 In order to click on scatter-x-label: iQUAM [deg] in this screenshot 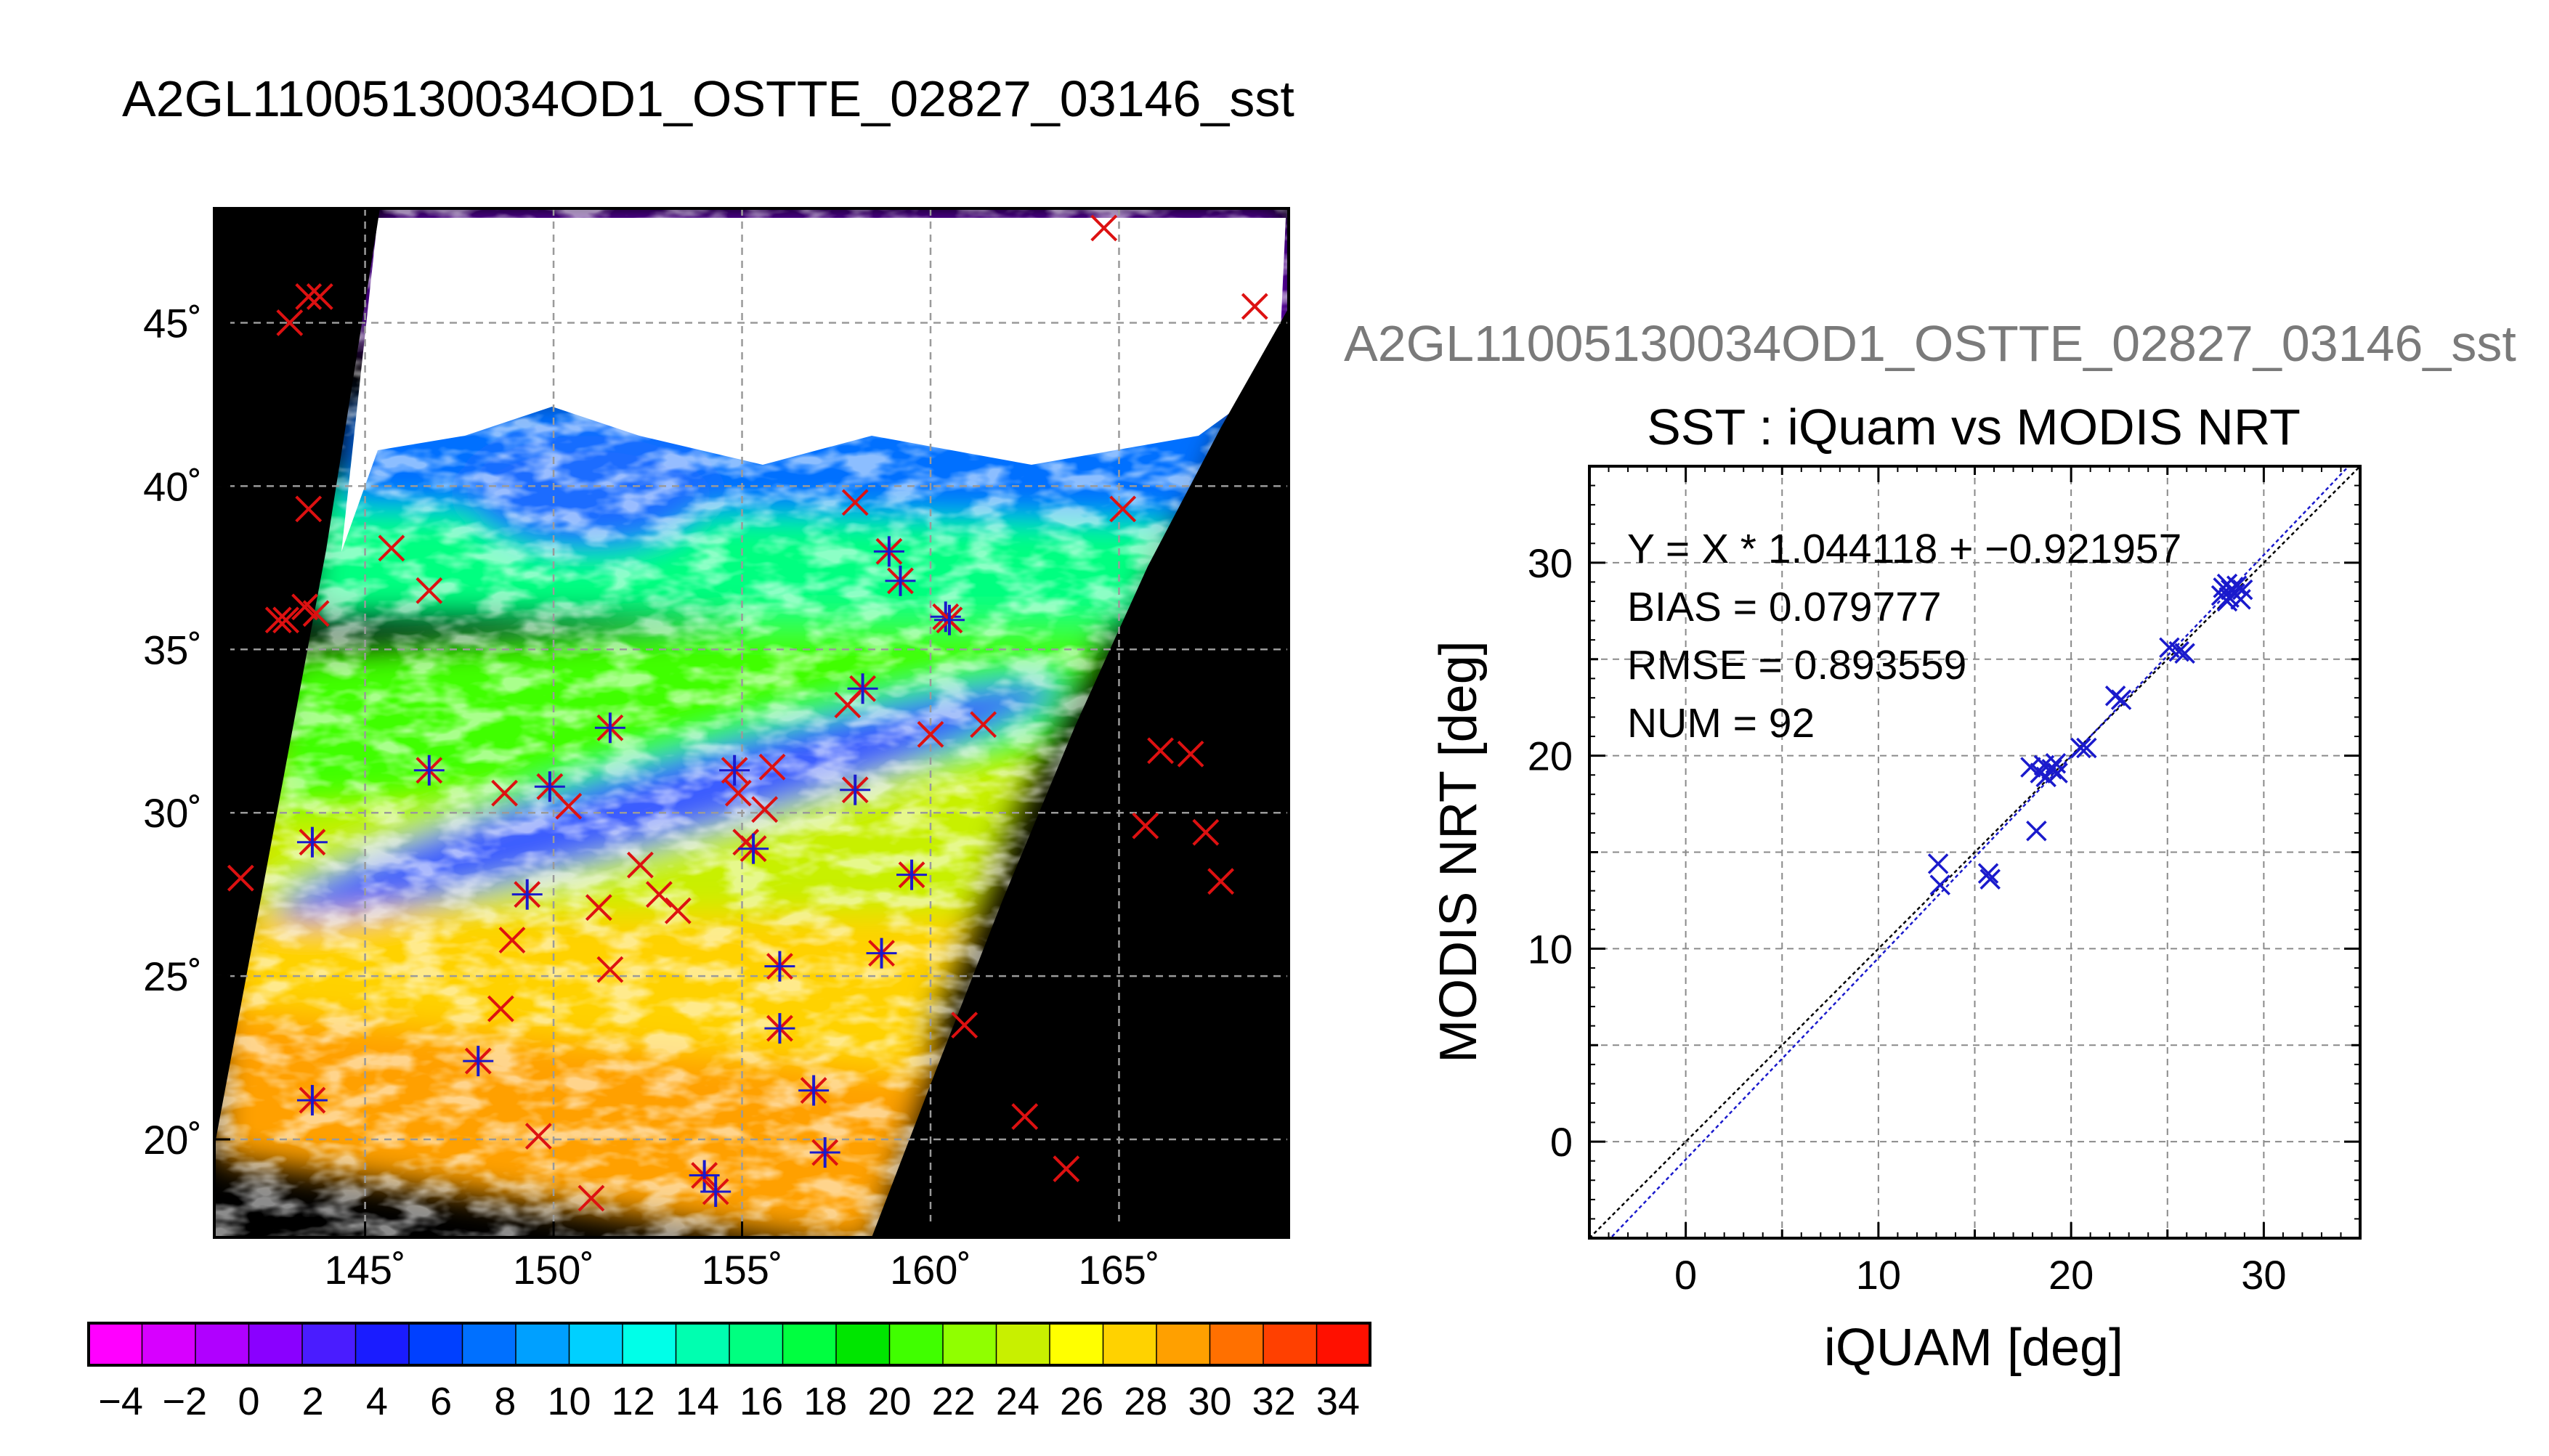, I will do `click(1974, 1348)`.